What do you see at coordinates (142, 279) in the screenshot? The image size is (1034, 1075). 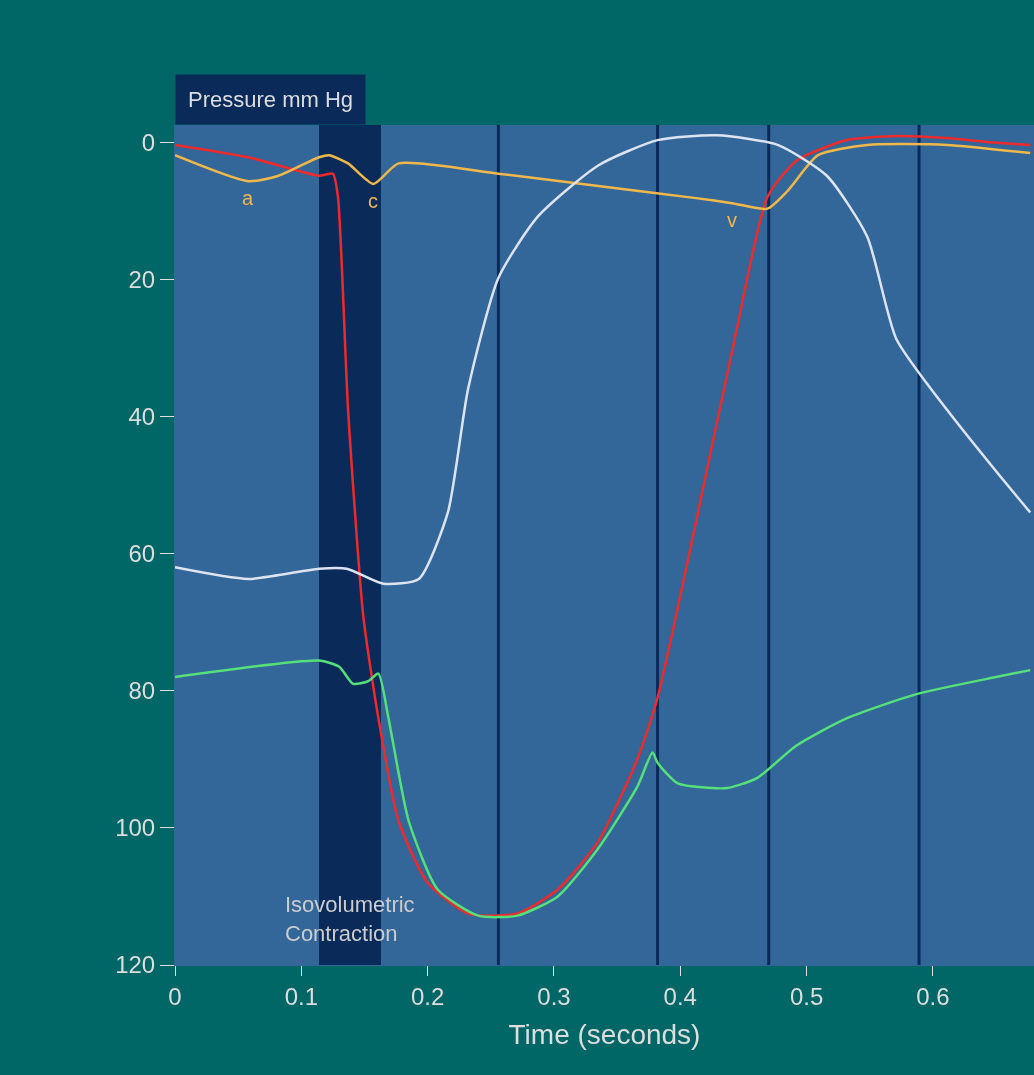 I see `y-tick-label: 20` at bounding box center [142, 279].